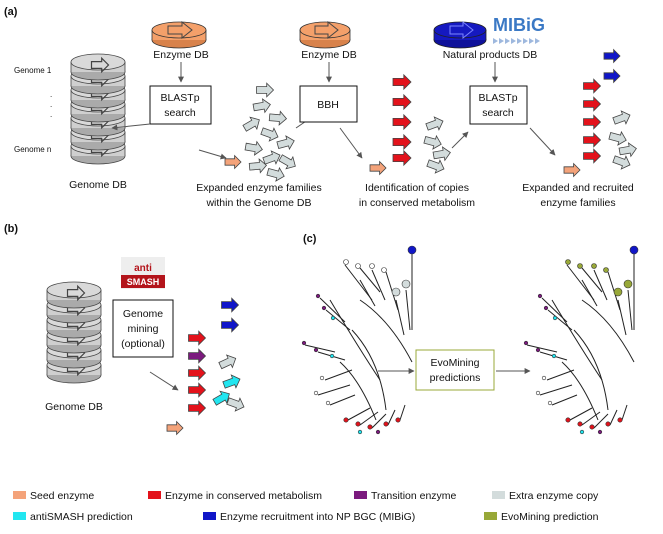 This screenshot has height=534, width=663. What do you see at coordinates (180, 55) in the screenshot?
I see `enzyme-db-1-label: Enzyme DB` at bounding box center [180, 55].